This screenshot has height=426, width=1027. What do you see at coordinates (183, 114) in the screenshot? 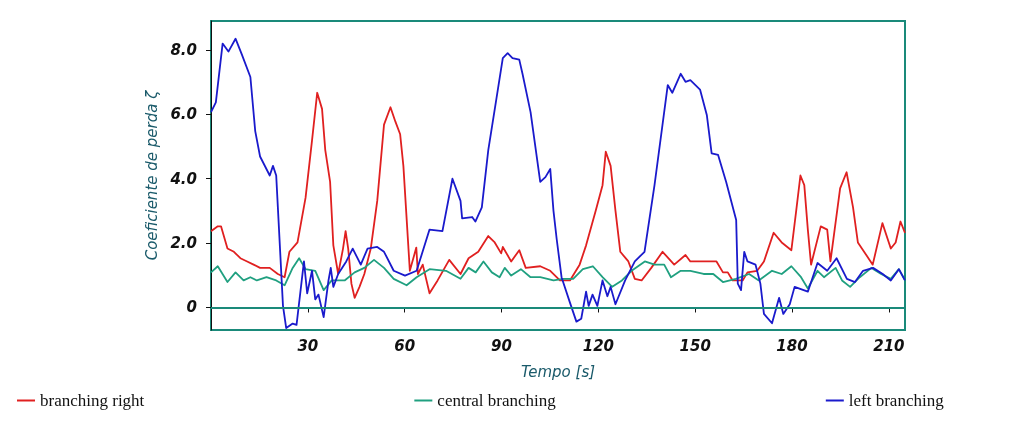
I see `y-tick-label: 6.0` at bounding box center [183, 114].